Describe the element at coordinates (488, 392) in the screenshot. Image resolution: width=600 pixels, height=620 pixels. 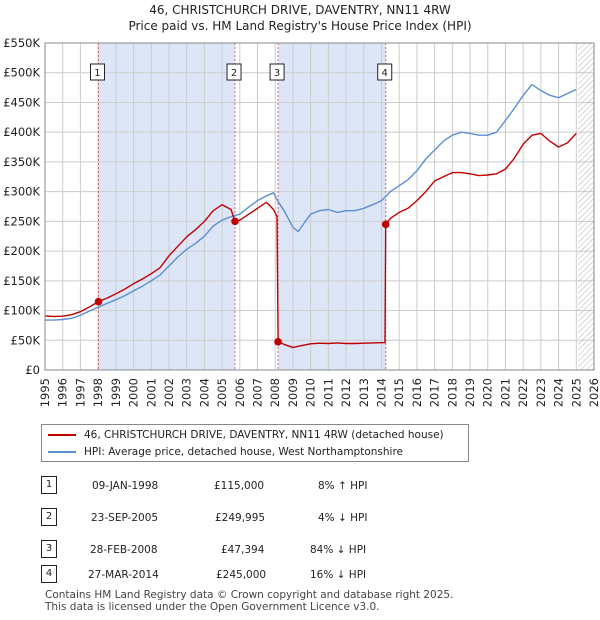
I see `x-tick-label: 2020` at that location.